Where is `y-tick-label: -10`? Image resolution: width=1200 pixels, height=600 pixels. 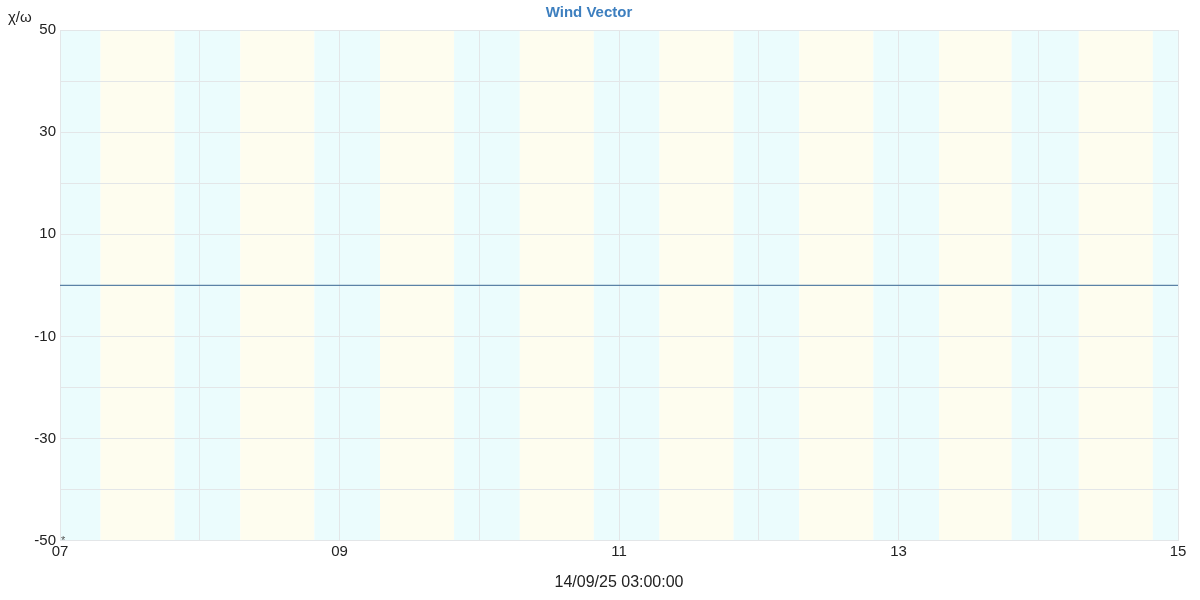
y-tick-label: -10 is located at coordinates (45, 335).